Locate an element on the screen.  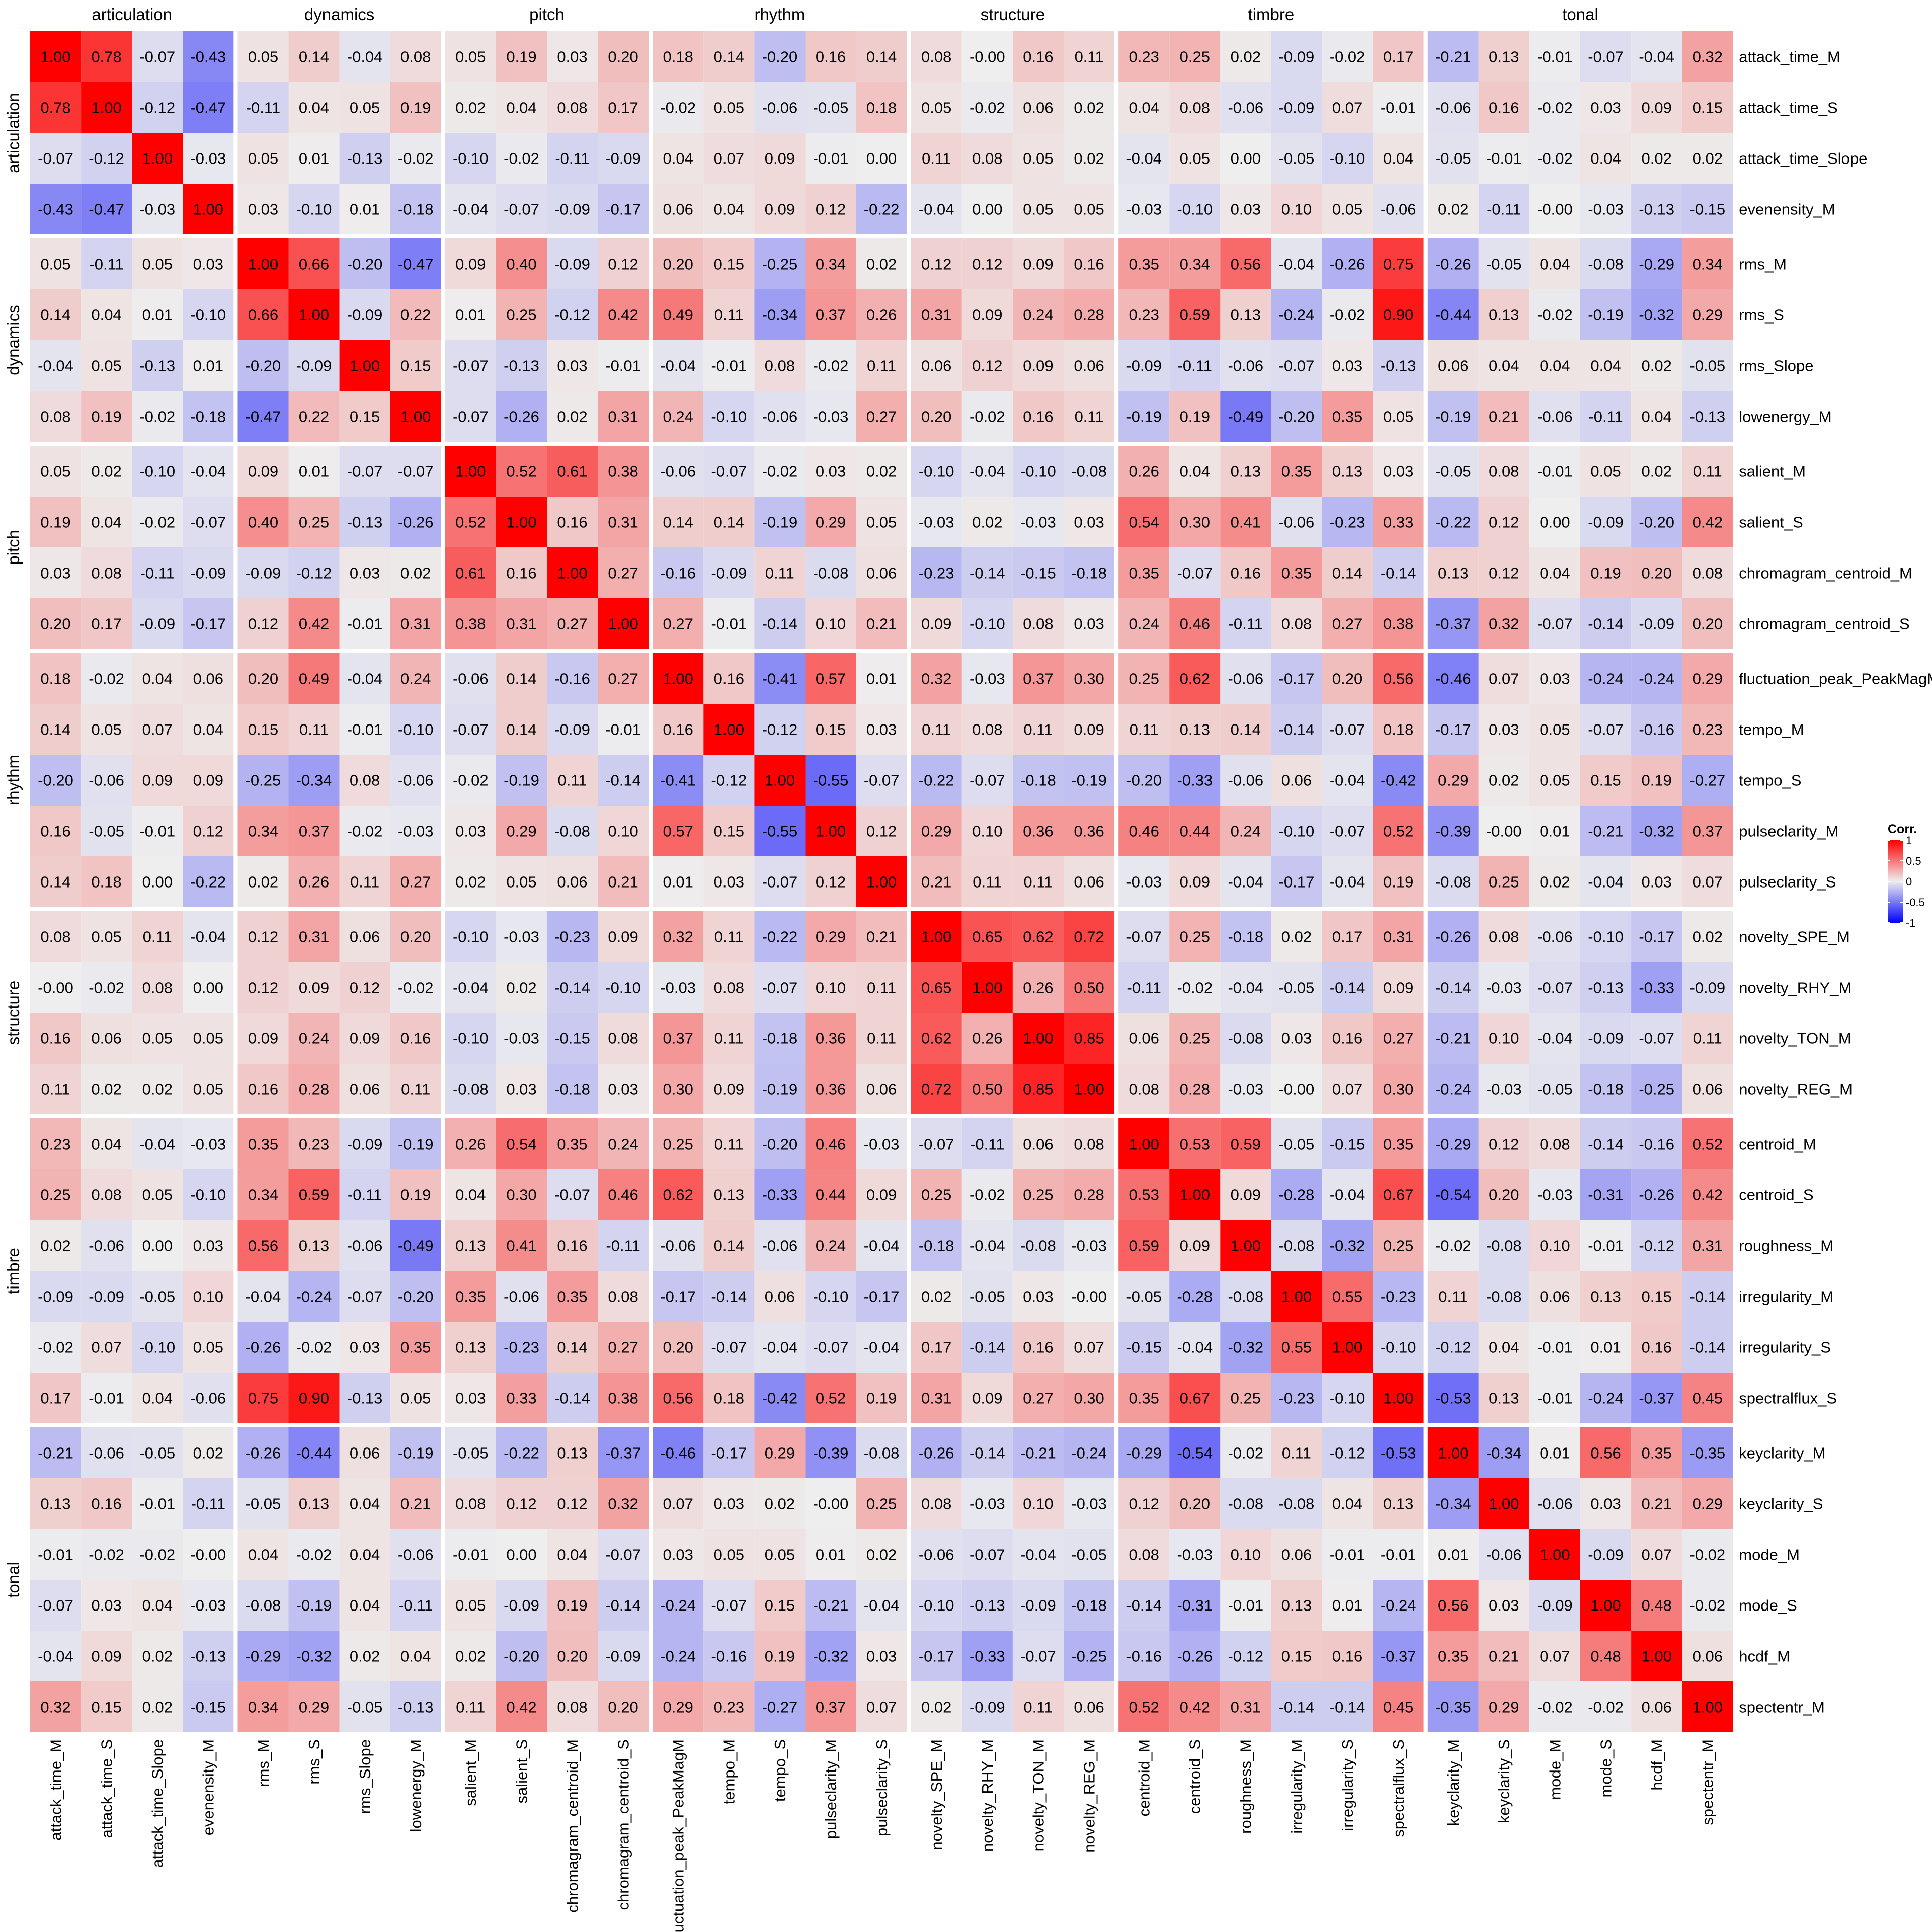
cell-value-label: 0.12 is located at coordinates (831, 209).